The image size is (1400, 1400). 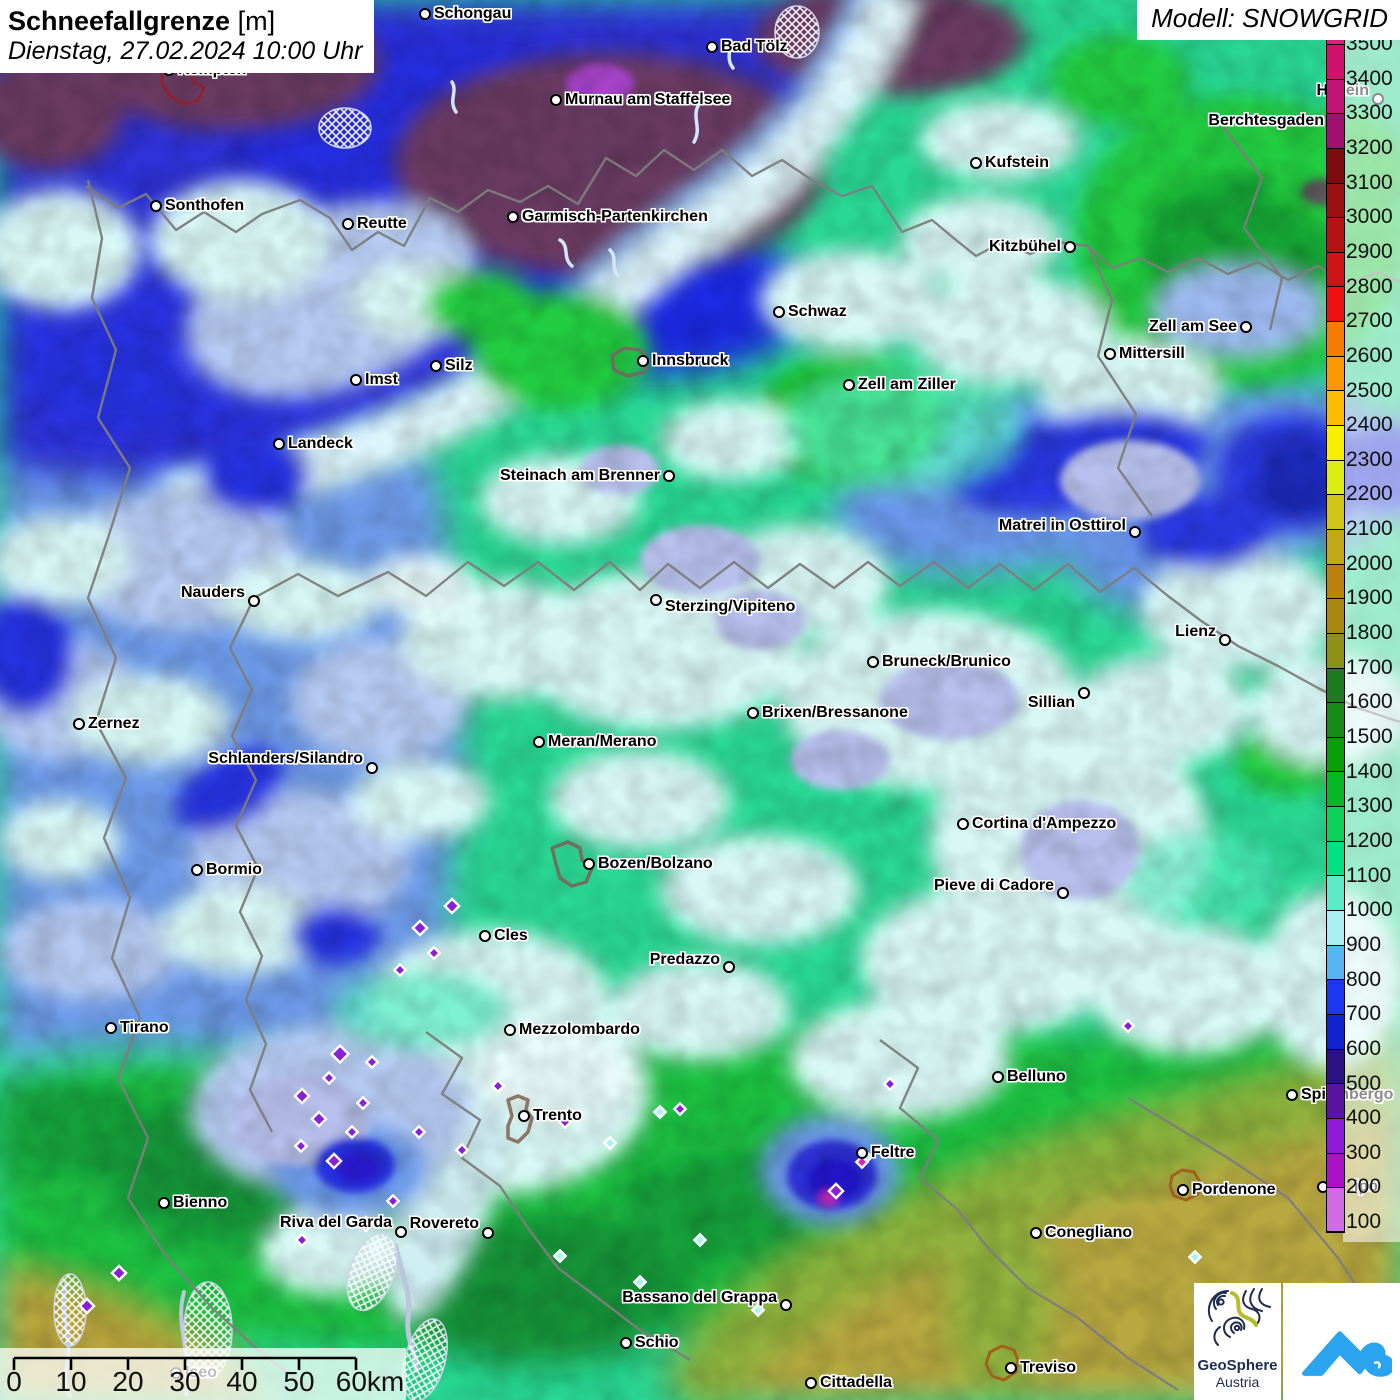 What do you see at coordinates (1364, 1152) in the screenshot?
I see `colorbar-tick-label: 300` at bounding box center [1364, 1152].